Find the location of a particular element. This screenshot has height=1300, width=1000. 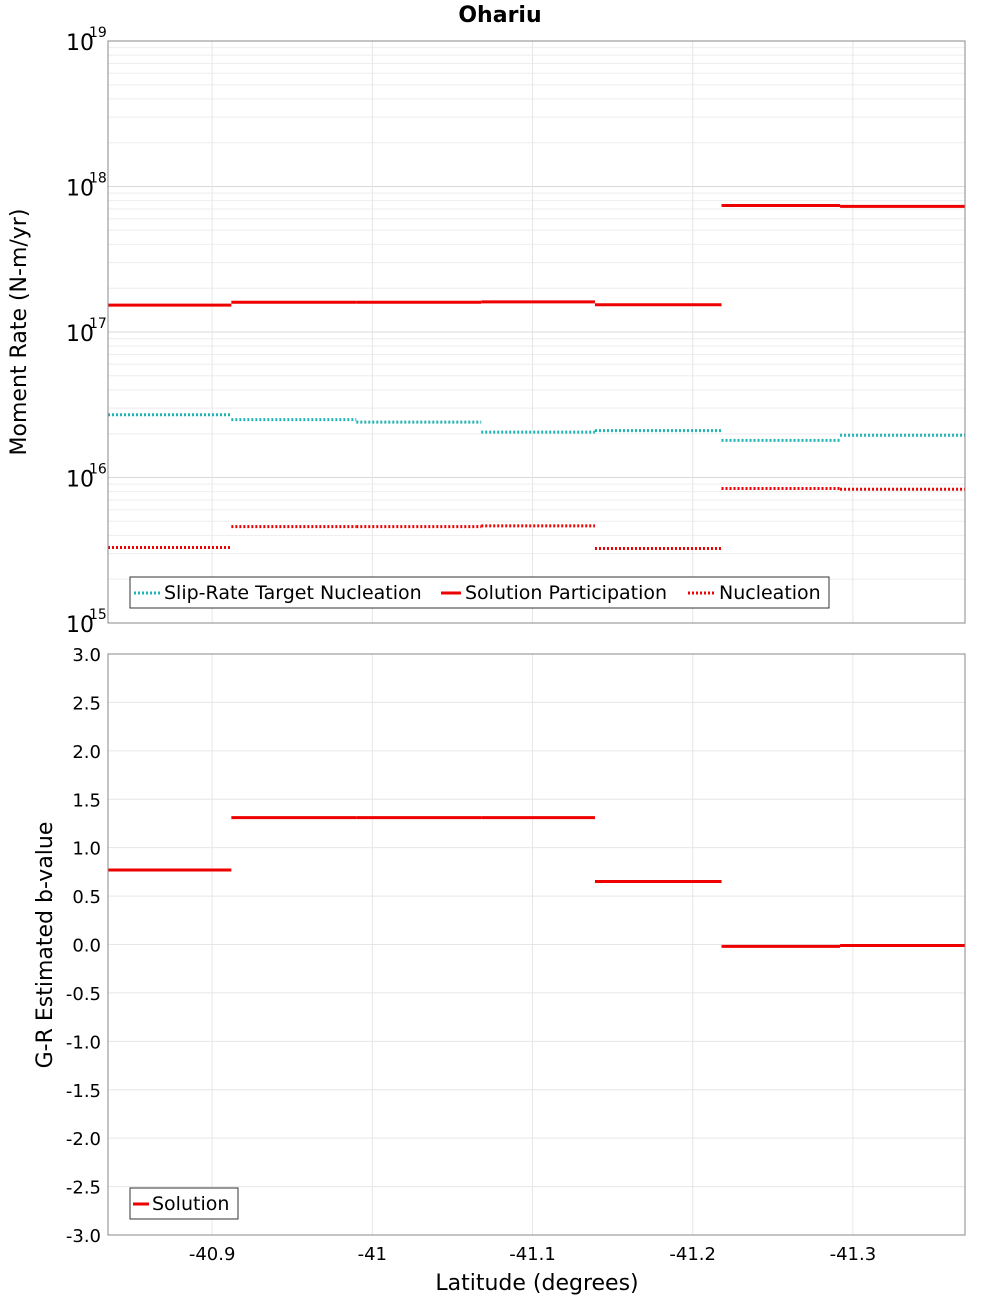

x-tick-label: -40.9 is located at coordinates (212, 1254).